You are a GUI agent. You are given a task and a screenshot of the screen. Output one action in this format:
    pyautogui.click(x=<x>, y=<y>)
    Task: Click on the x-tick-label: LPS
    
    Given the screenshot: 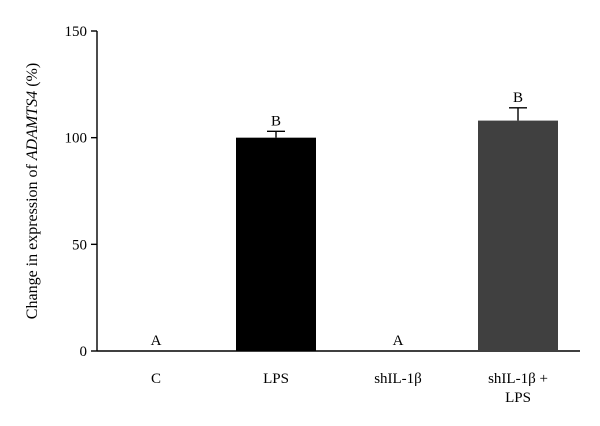 What is the action you would take?
    pyautogui.click(x=276, y=379)
    